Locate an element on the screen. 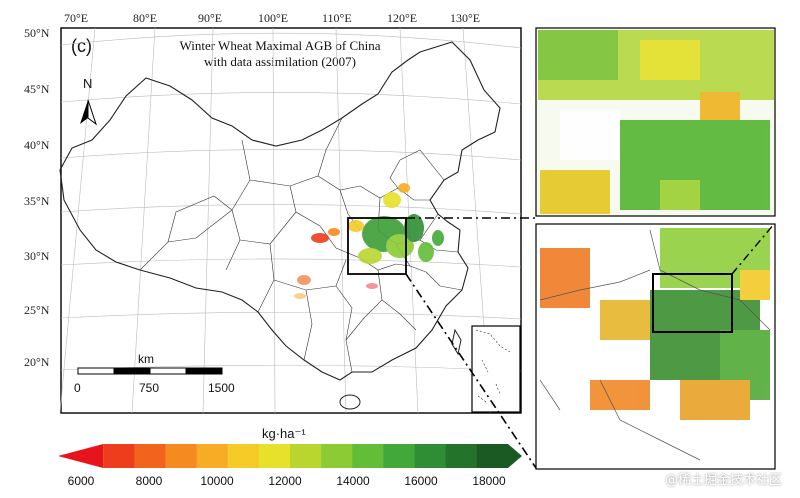 This screenshot has height=498, width=800. colorbar-unit: kg·ha⁻¹ is located at coordinates (284, 433).